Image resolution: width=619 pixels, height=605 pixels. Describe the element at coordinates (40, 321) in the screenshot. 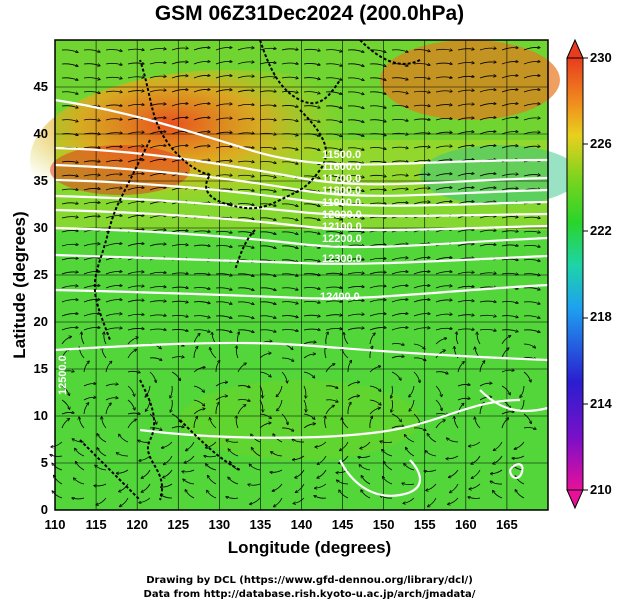

I see `y-tick-label: 20` at that location.